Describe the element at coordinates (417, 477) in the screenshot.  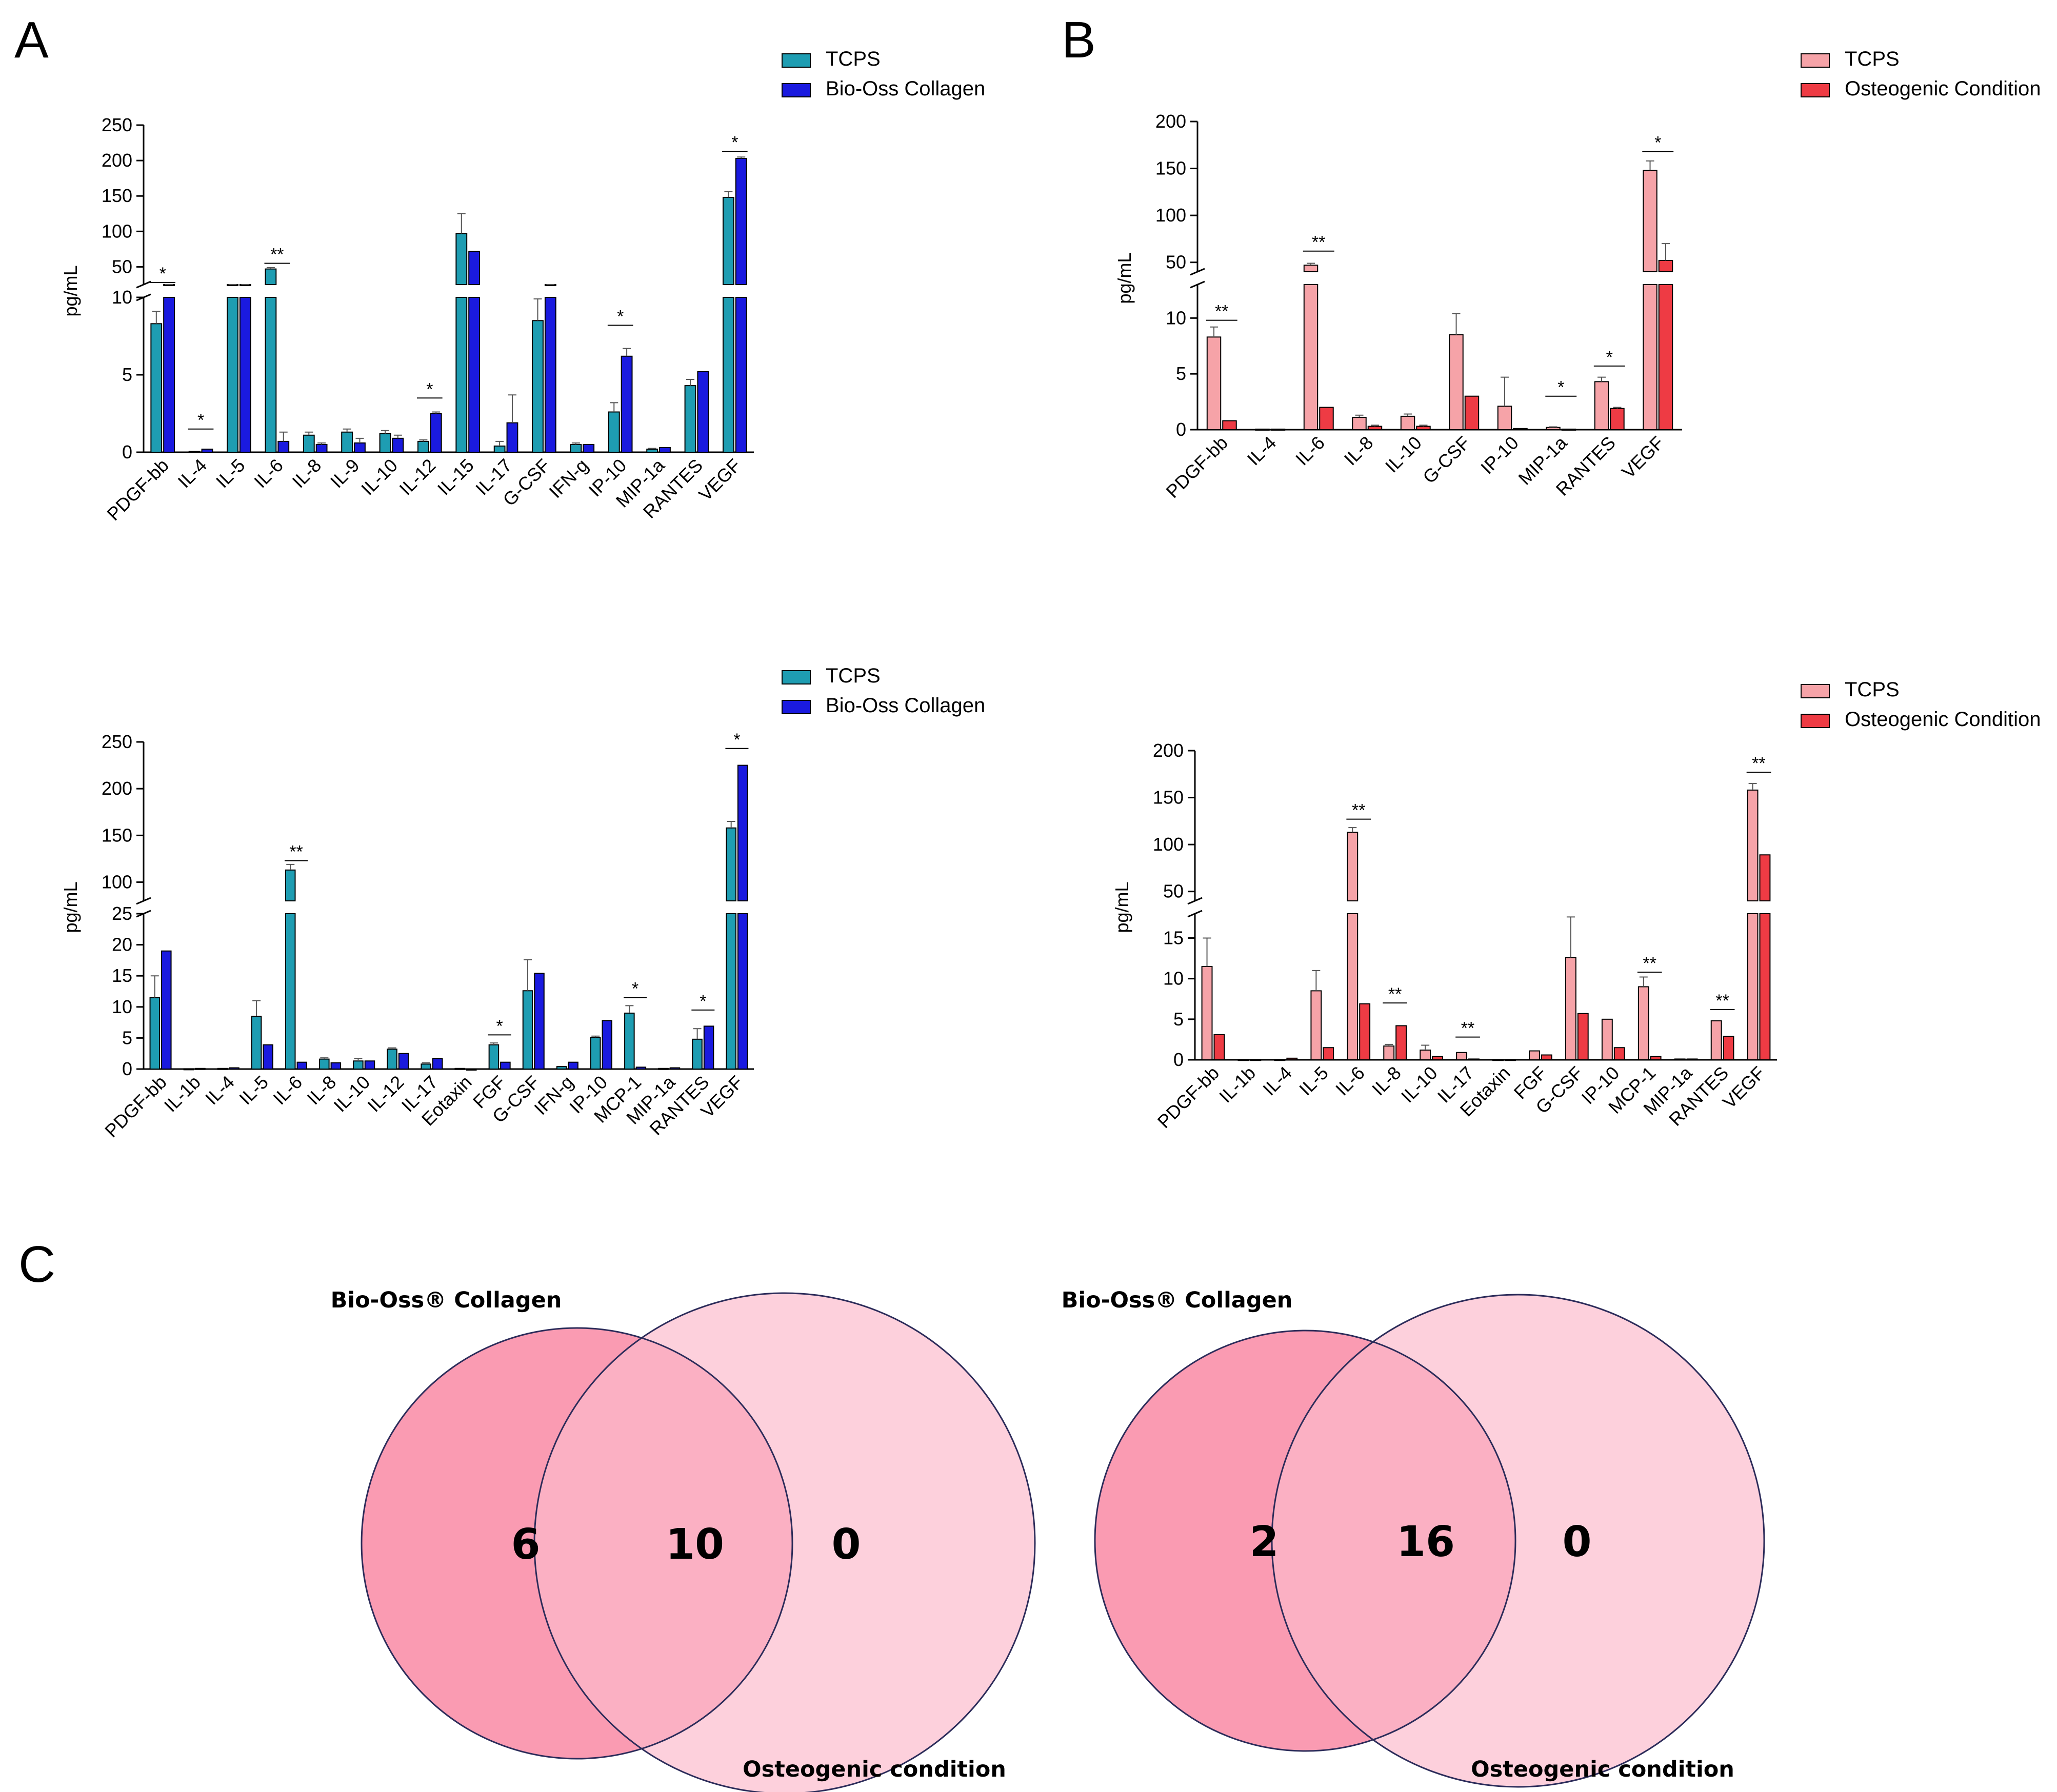
I see `x-tick-label: IL-12` at that location.